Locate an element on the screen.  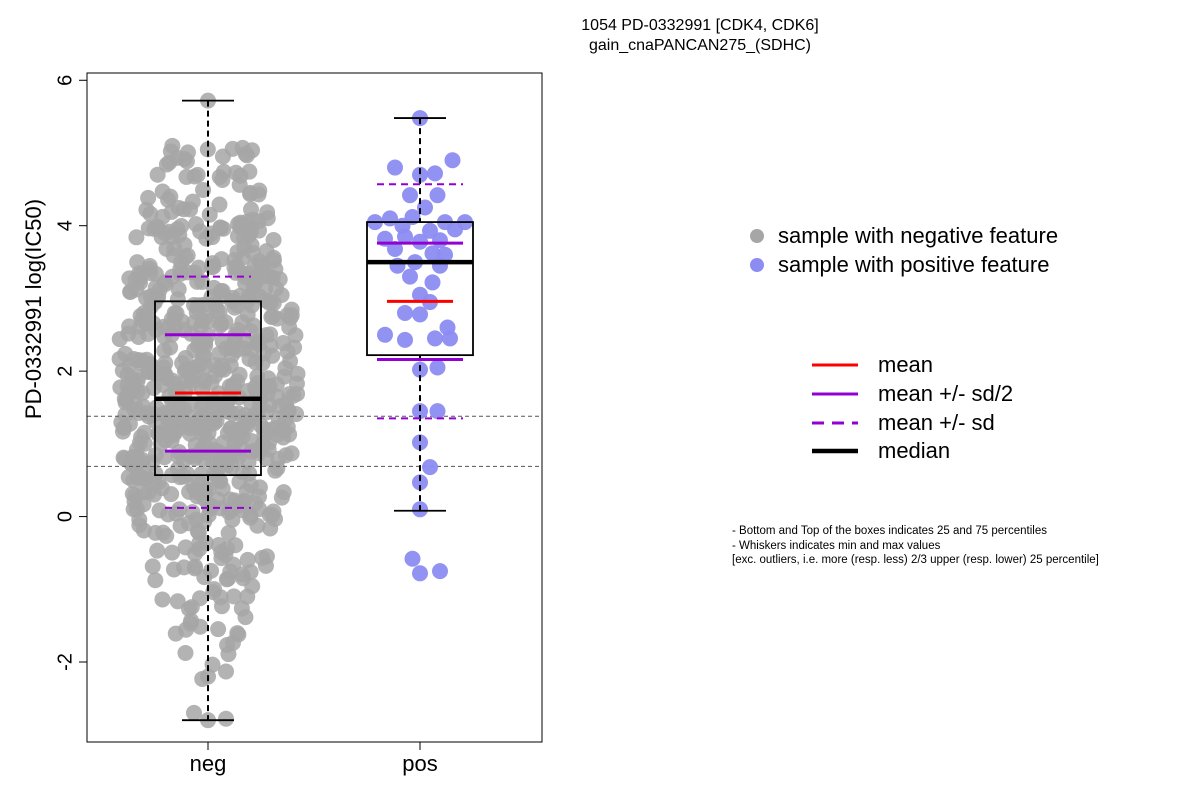
legend-mean-label: mean is located at coordinates (906, 364).